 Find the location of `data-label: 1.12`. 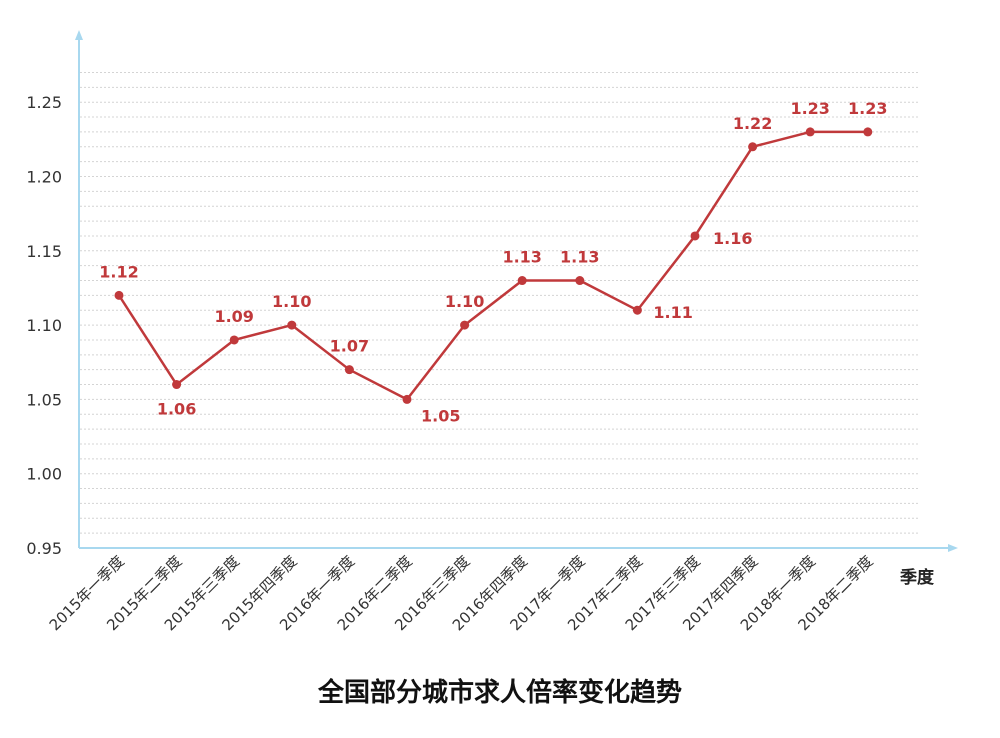

data-label: 1.12 is located at coordinates (118, 271).